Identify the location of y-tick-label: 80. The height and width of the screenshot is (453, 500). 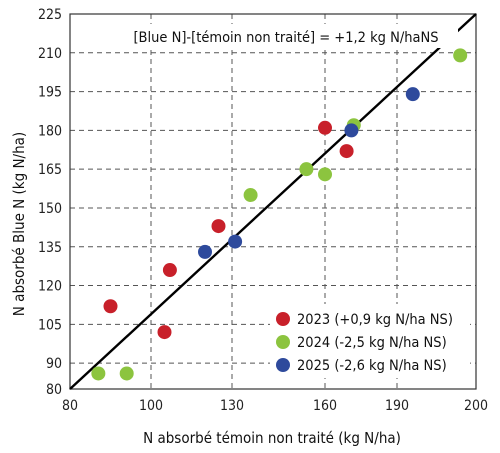
(54, 390).